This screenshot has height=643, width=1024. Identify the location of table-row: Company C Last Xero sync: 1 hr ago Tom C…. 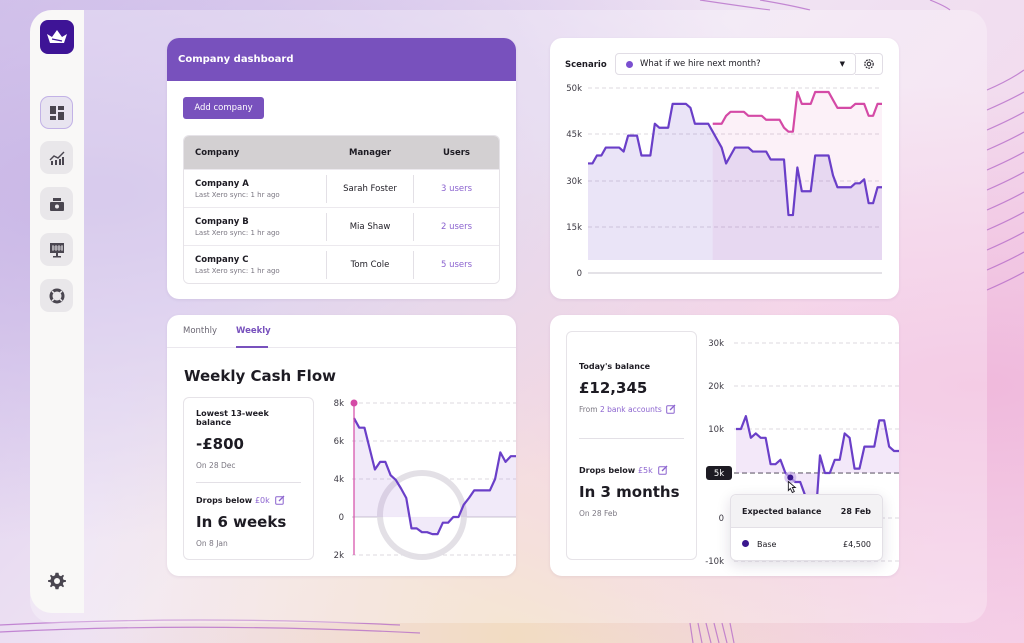
(341, 264).